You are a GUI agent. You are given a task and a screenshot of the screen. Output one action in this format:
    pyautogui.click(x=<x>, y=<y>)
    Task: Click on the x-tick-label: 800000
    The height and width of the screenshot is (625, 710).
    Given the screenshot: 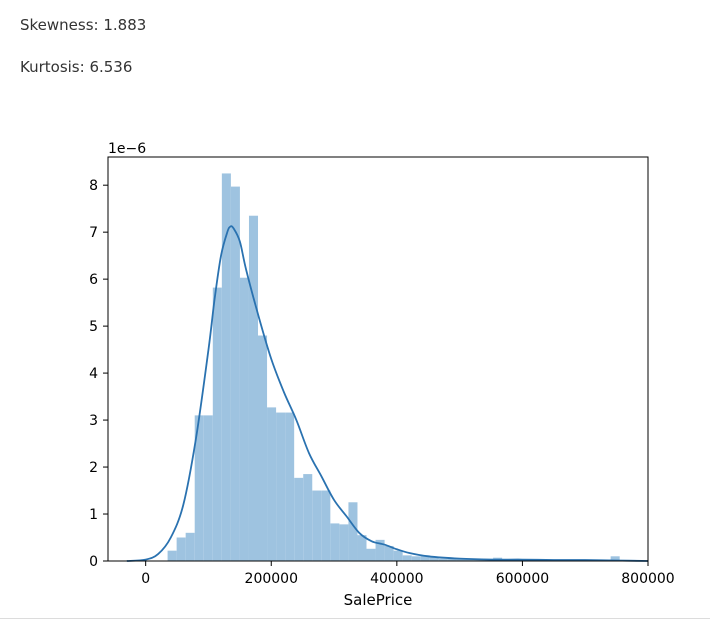 What is the action you would take?
    pyautogui.click(x=647, y=579)
    